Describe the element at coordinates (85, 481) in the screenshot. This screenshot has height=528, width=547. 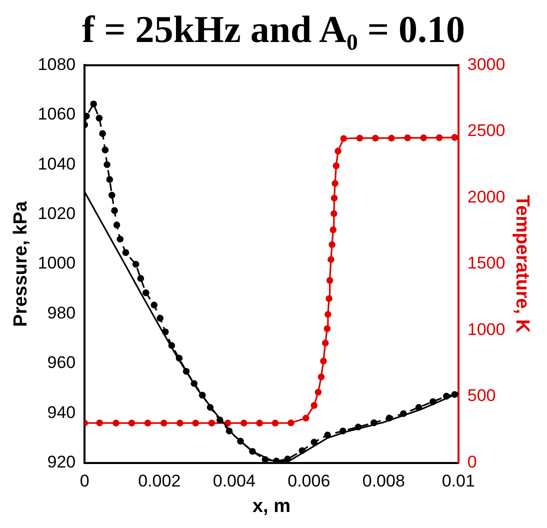
I see `x-tick-label: 0` at that location.